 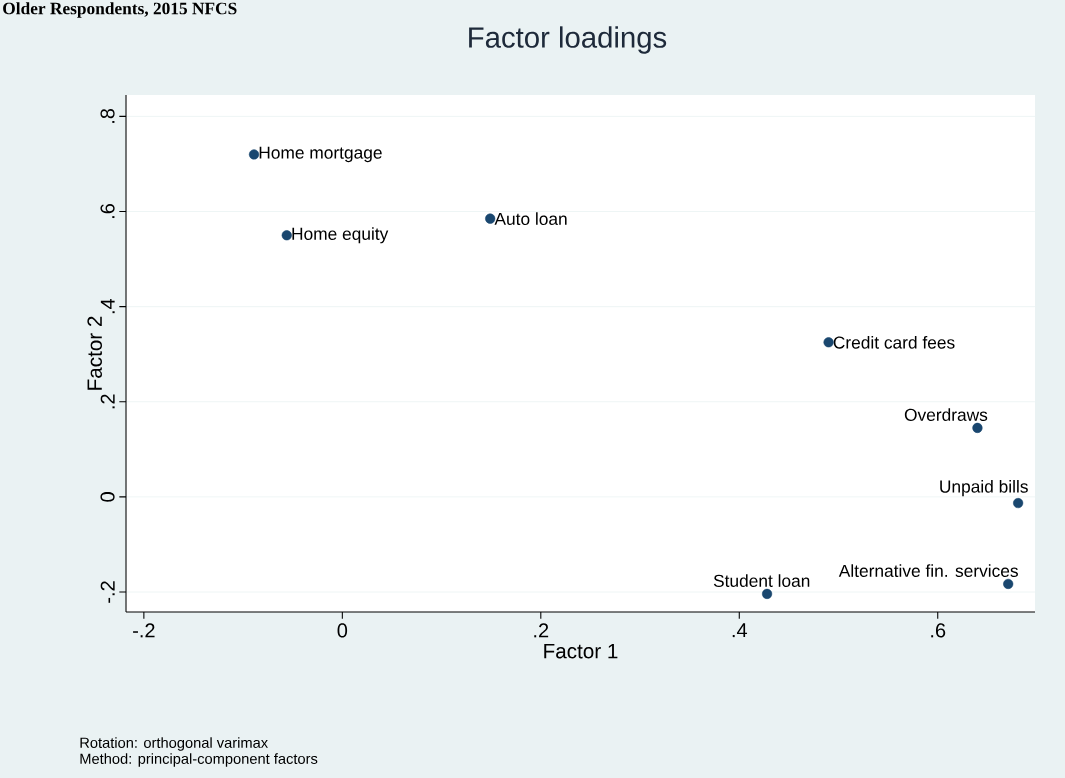 I want to click on x-tick-label: 0, so click(x=342, y=630).